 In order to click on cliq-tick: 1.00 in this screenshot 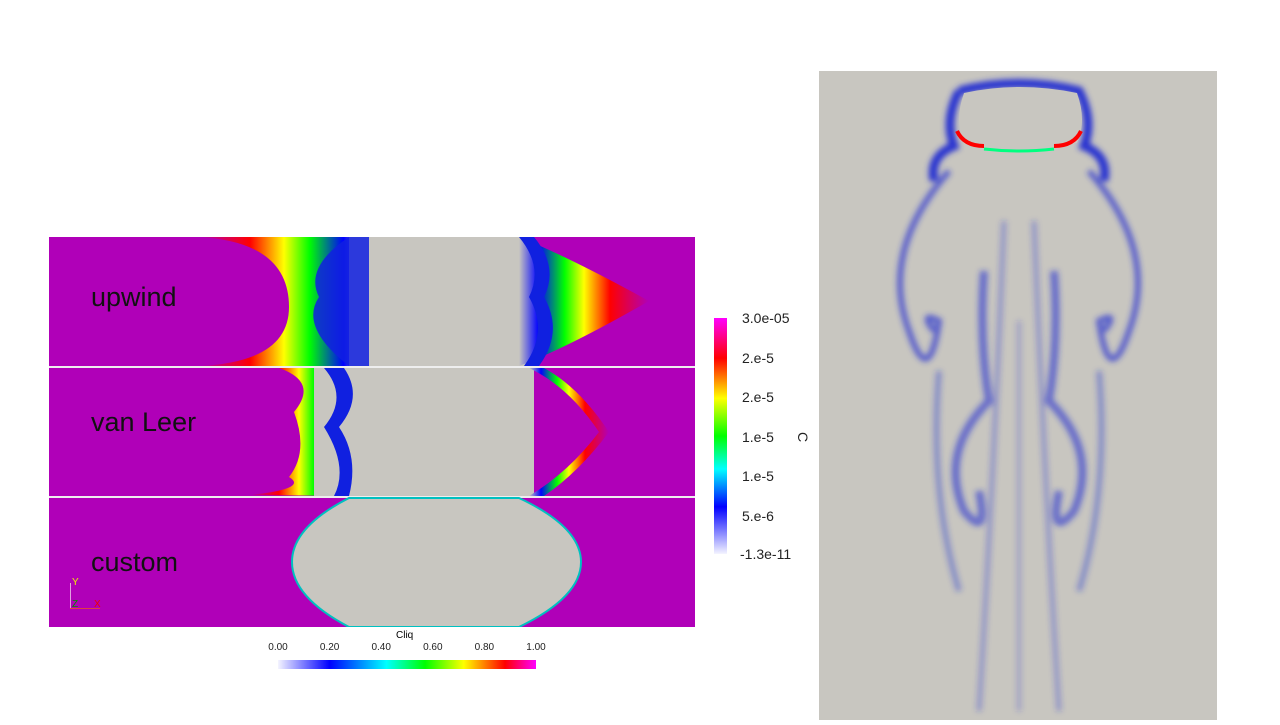, I will do `click(536, 647)`.